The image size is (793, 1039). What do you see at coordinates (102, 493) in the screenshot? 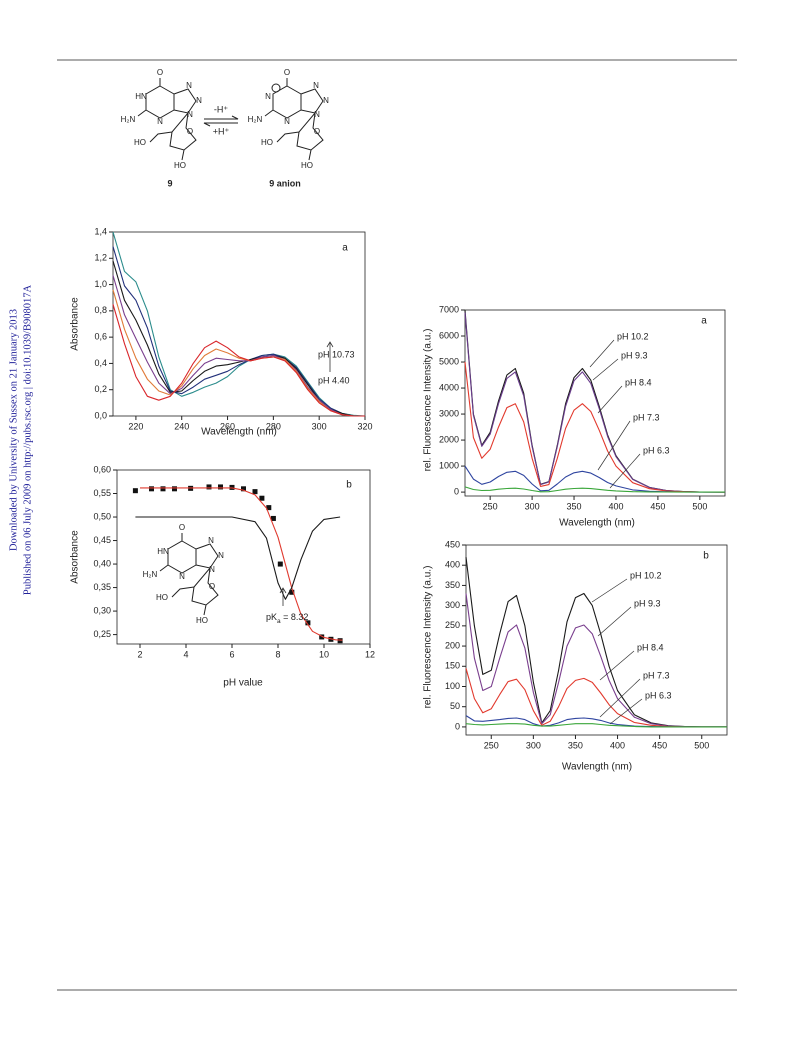
I see `y-tick-label: 0,55` at bounding box center [102, 493].